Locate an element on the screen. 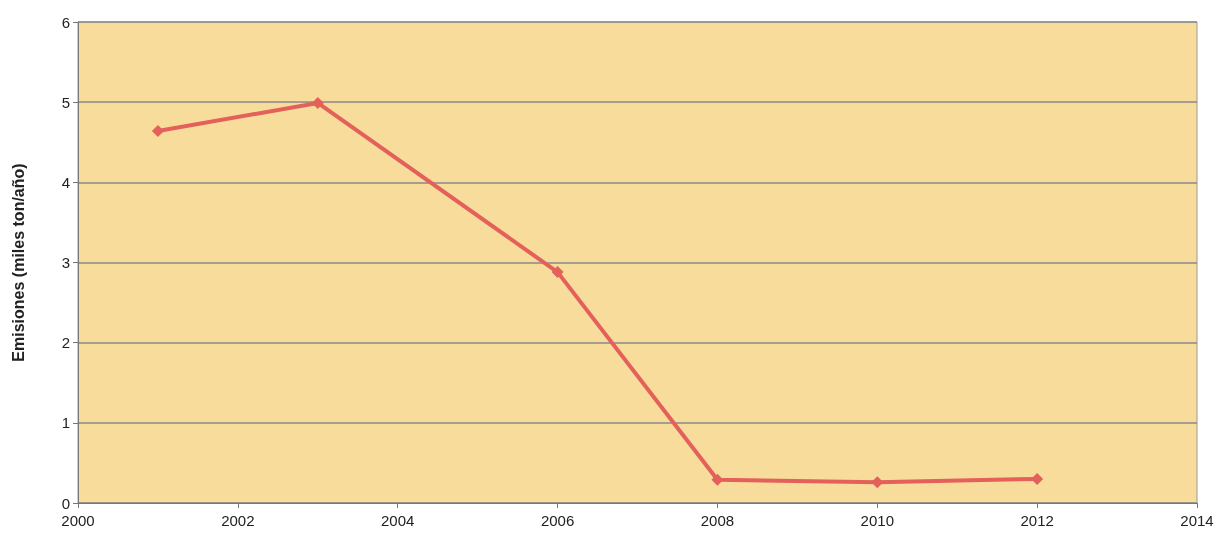 The height and width of the screenshot is (546, 1225). y-tick-label: 5 is located at coordinates (65, 102).